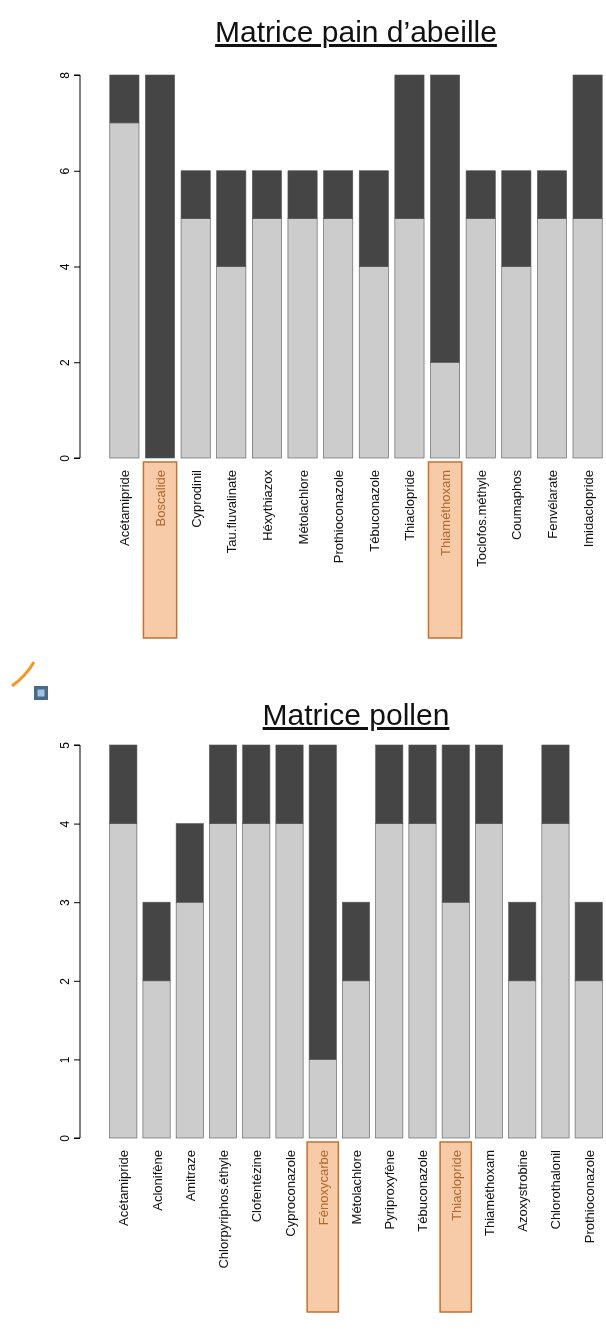 This screenshot has height=1331, width=606. I want to click on x-tick-label: Clofentézine, so click(257, 1186).